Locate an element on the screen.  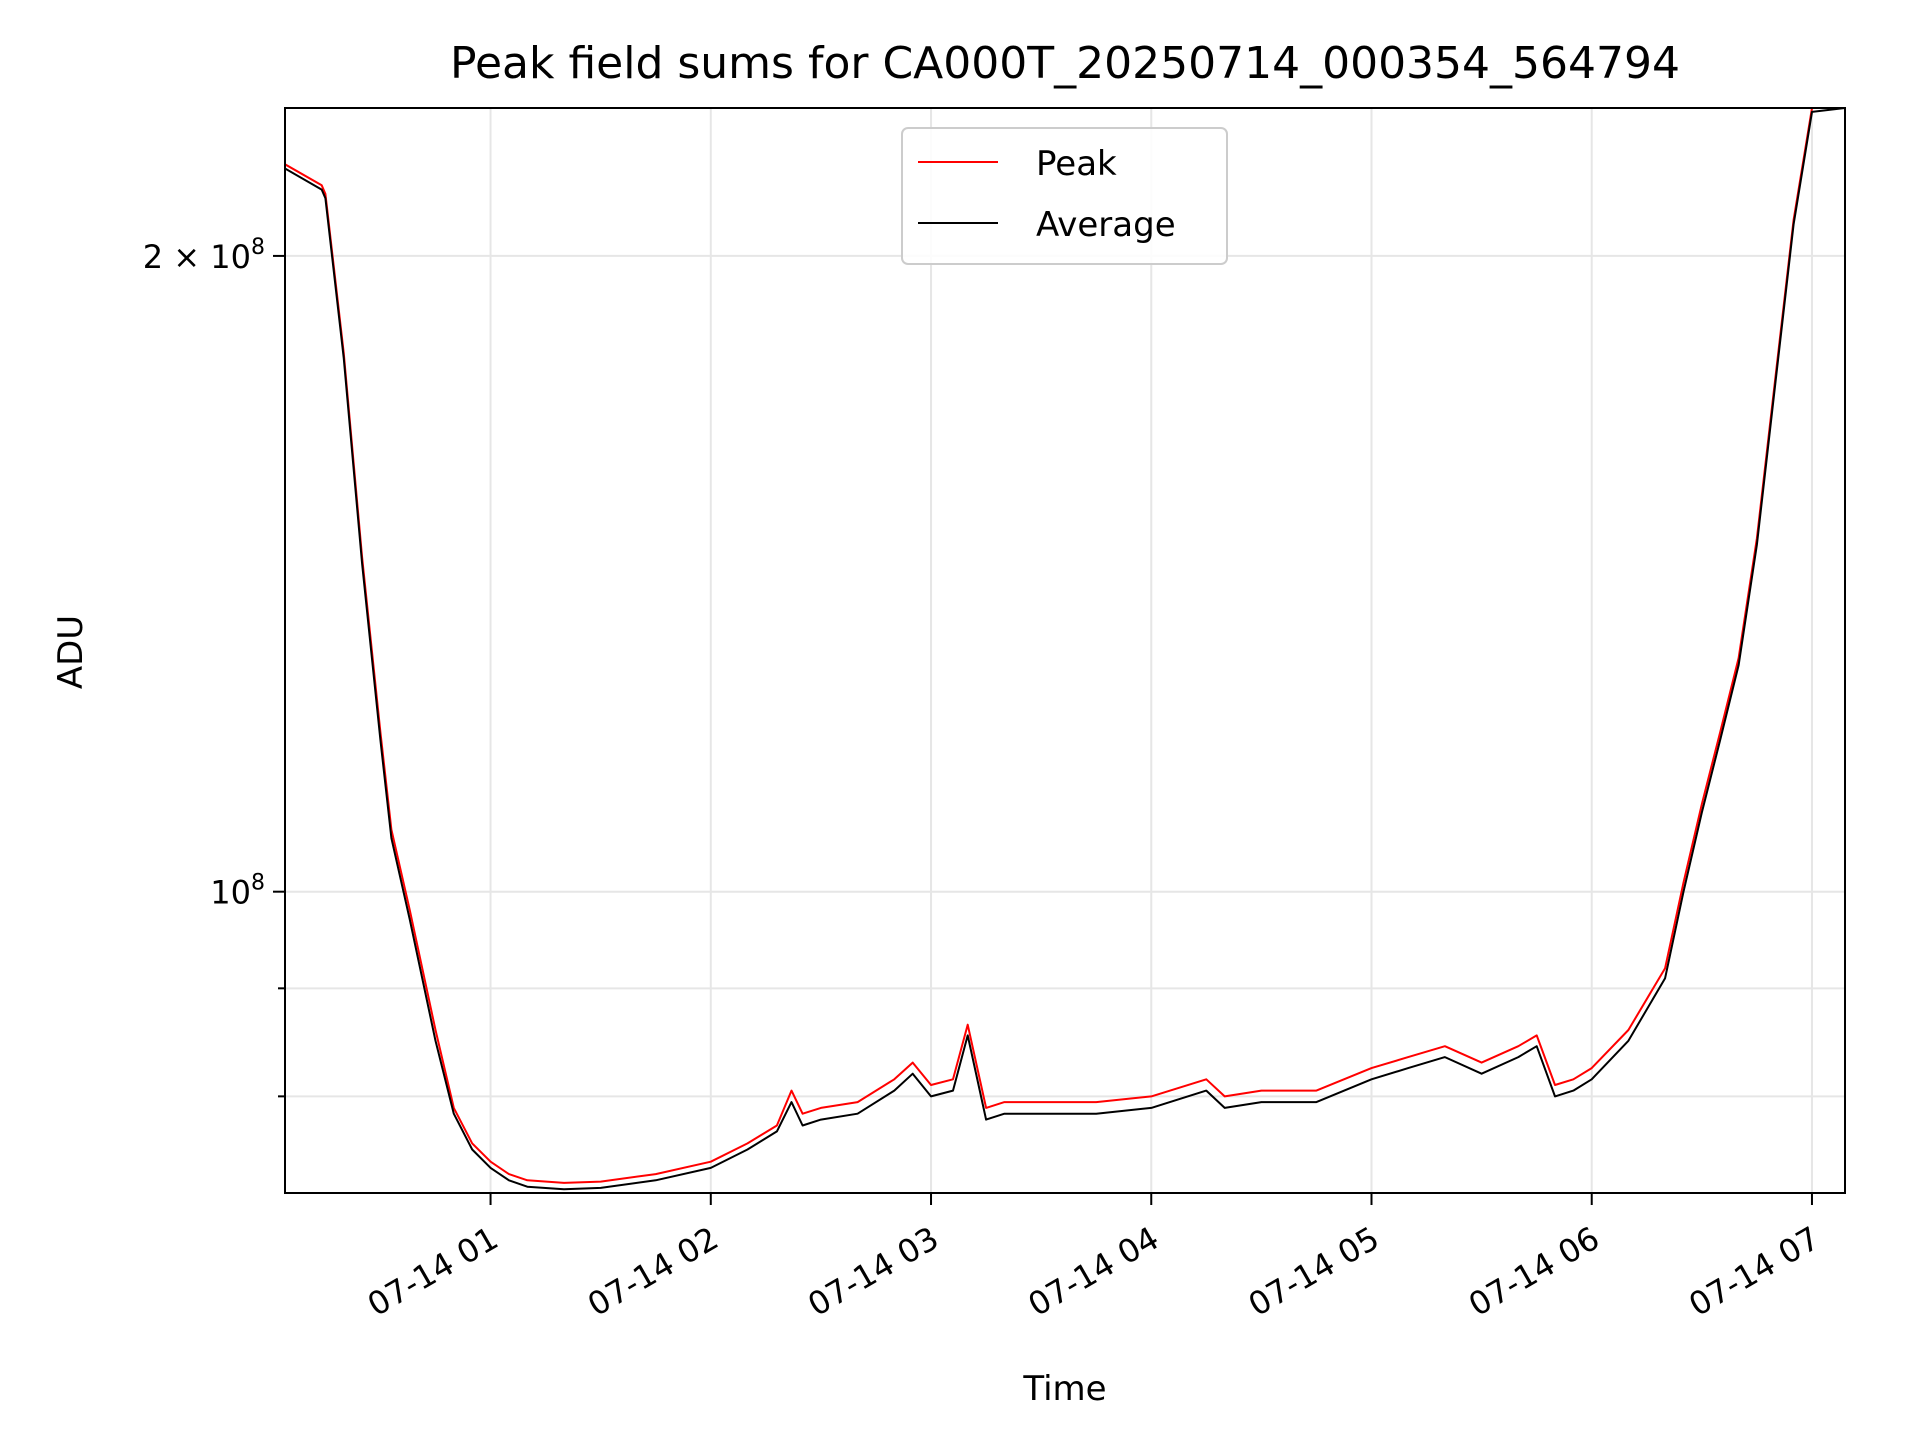
y-axis-ticks: 108 2 × 108 is located at coordinates (214, 666).